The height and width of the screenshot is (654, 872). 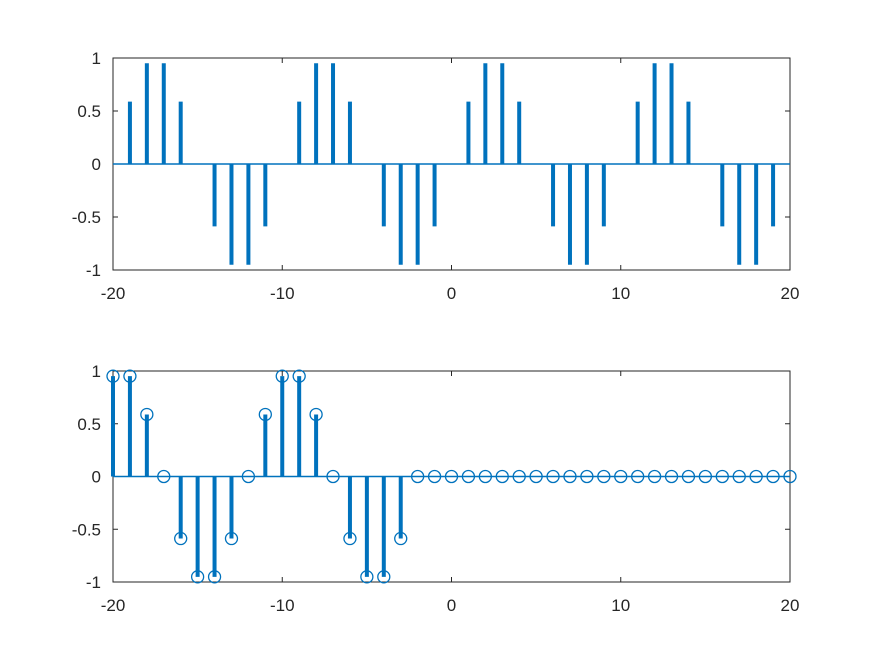 What do you see at coordinates (93, 582) in the screenshot?
I see `bottom-y-tick-label: -1` at bounding box center [93, 582].